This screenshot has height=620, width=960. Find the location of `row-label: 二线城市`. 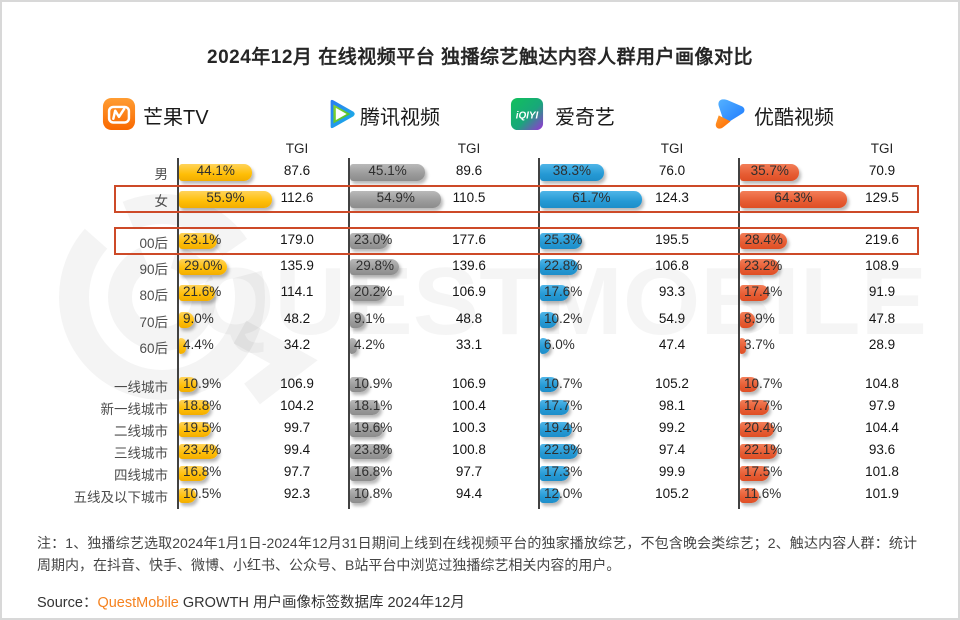

row-label: 二线城市 is located at coordinates (141, 432).